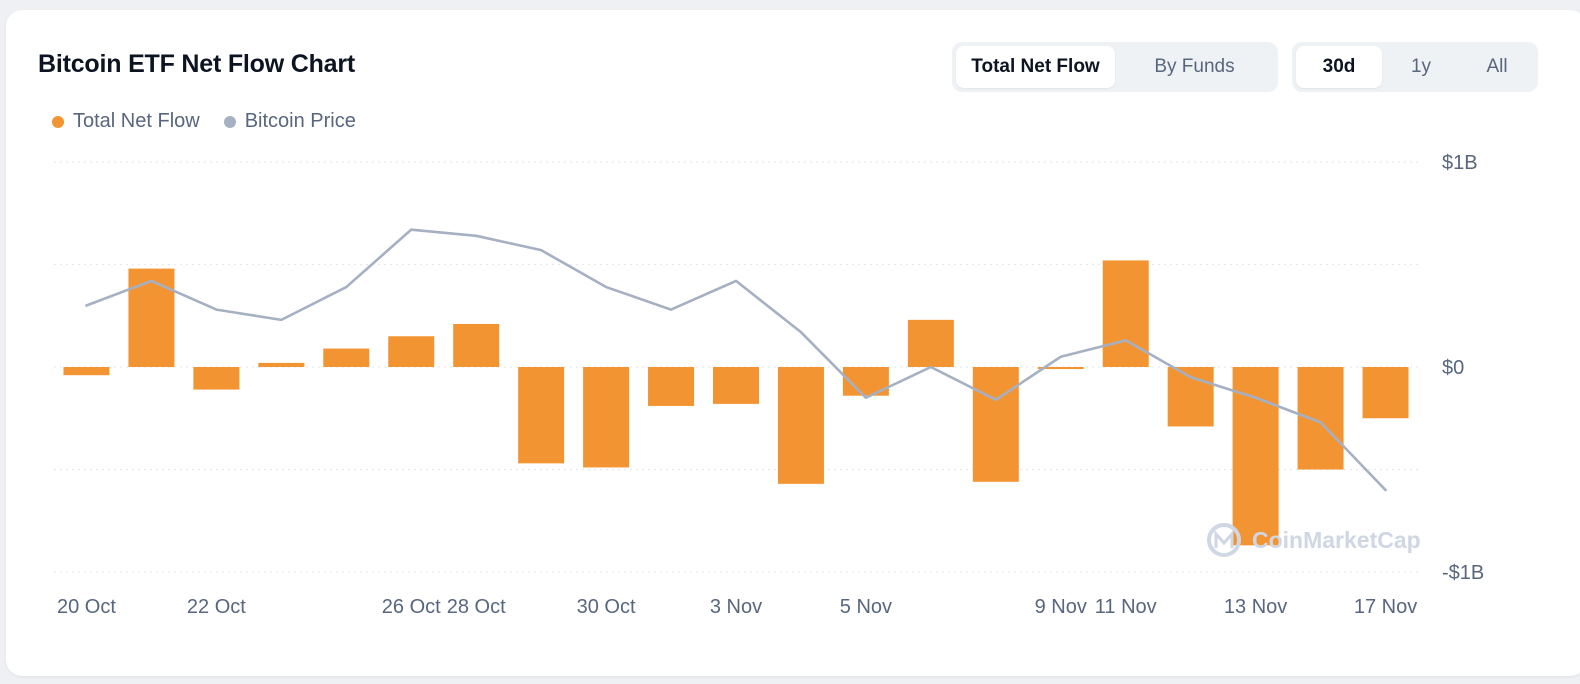  I want to click on x-tick-label: 9 Nov, so click(1061, 607).